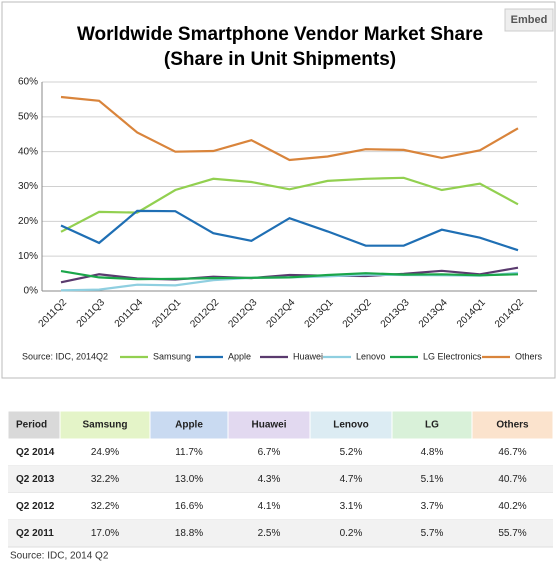  What do you see at coordinates (432, 506) in the screenshot?
I see `table-cell: 3.7%` at bounding box center [432, 506].